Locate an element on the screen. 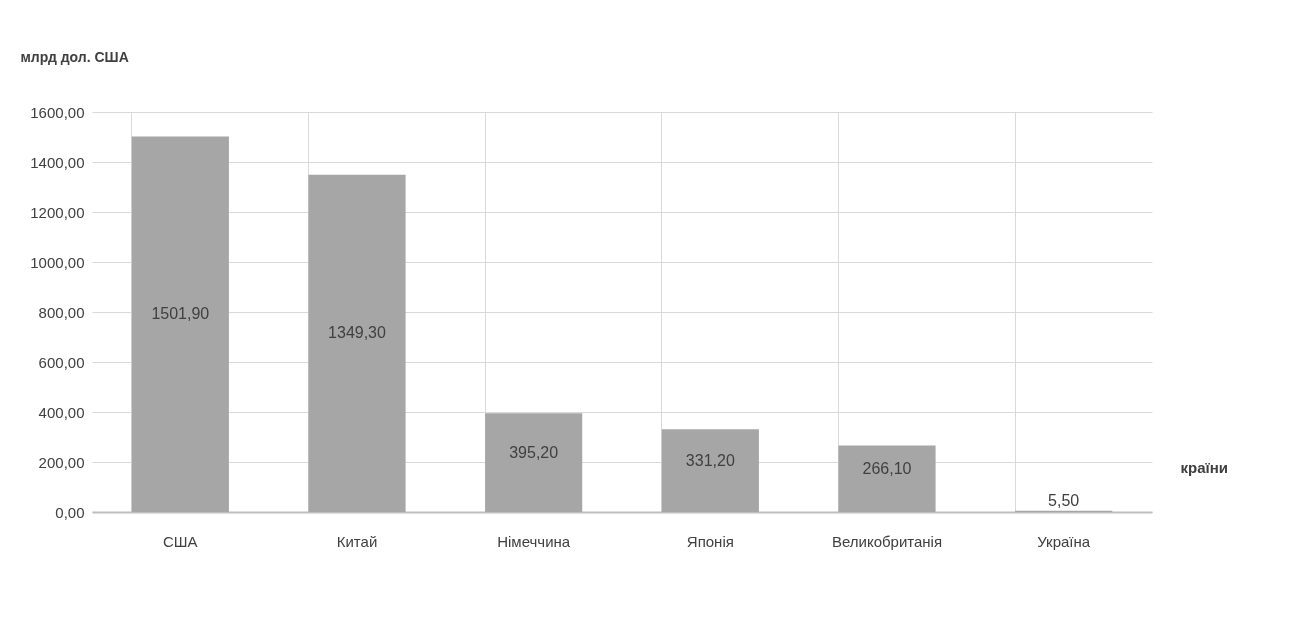 The width and height of the screenshot is (1311, 643). y-tick-label: 200,00 is located at coordinates (61, 462).